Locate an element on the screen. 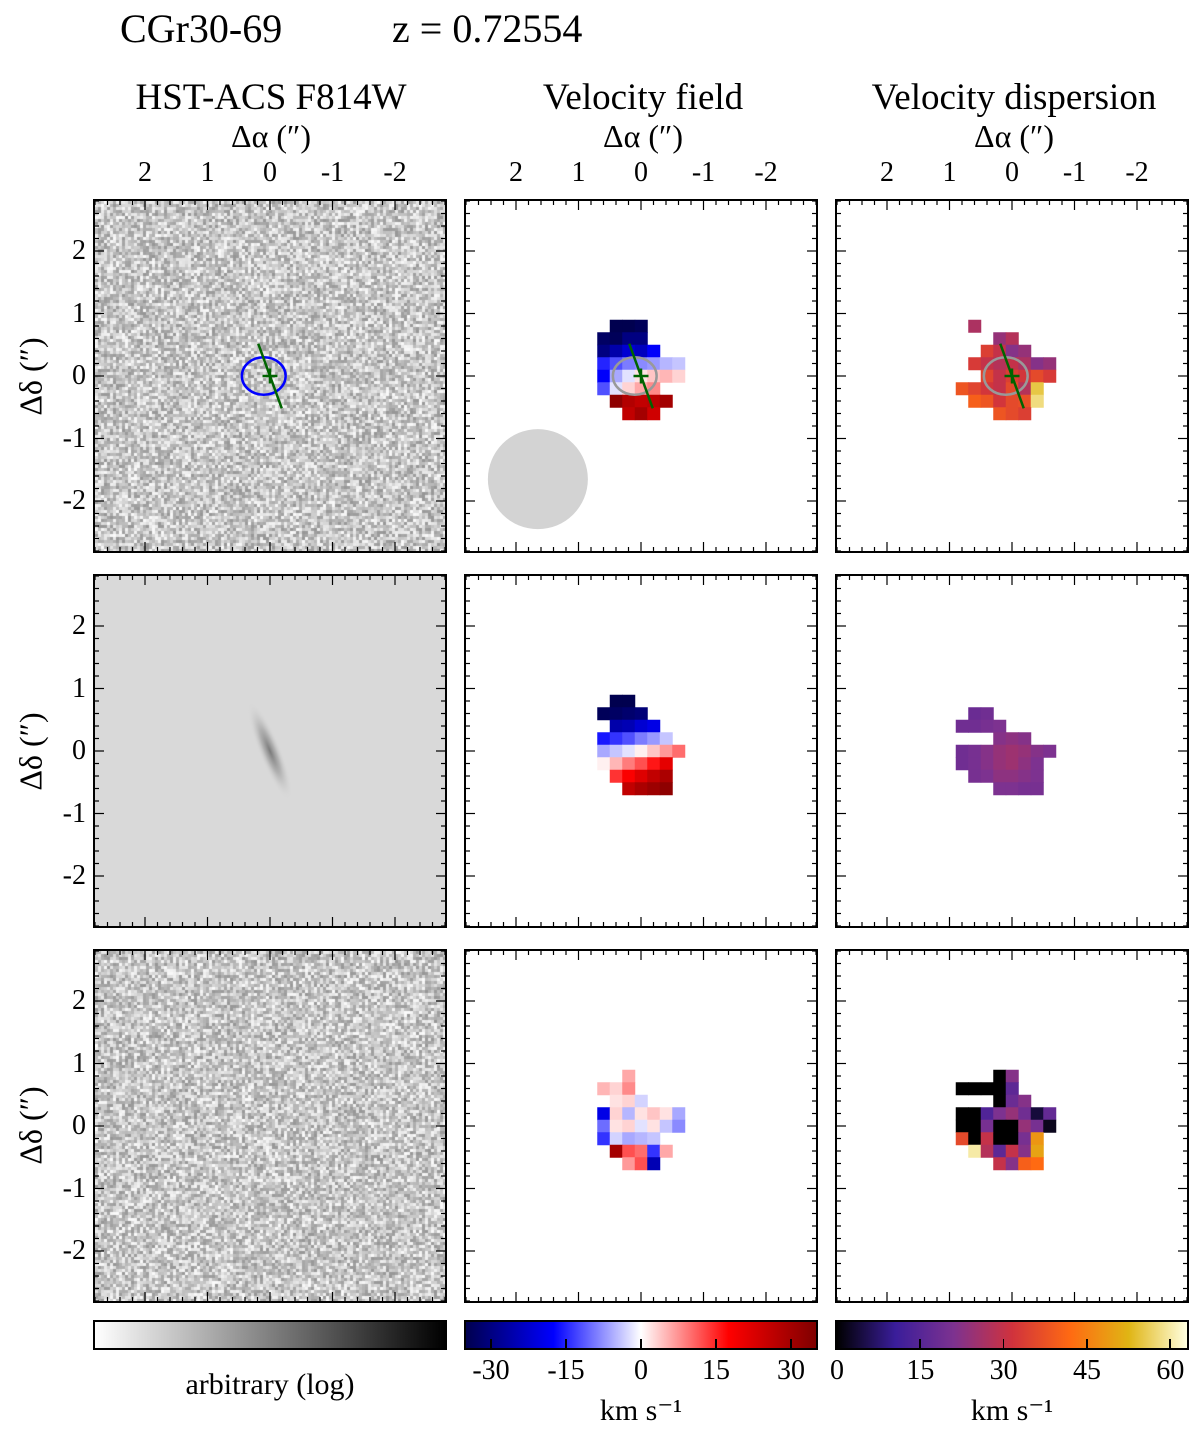 The width and height of the screenshot is (1200, 1437). panel-hst-model is located at coordinates (270, 751).